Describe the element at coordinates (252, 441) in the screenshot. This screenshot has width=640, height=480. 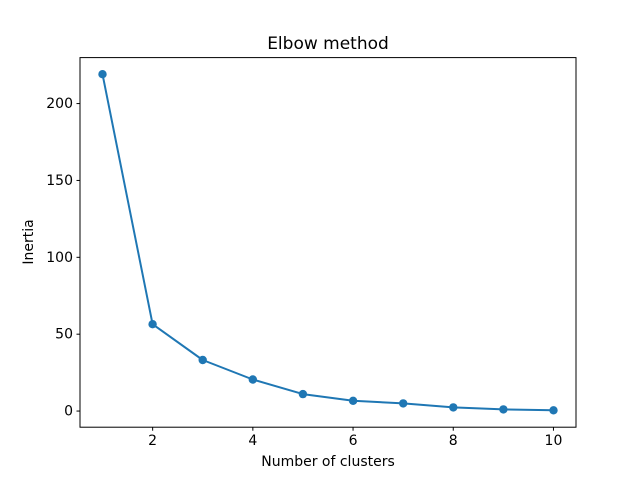
I see `x-tick-label: 4` at that location.